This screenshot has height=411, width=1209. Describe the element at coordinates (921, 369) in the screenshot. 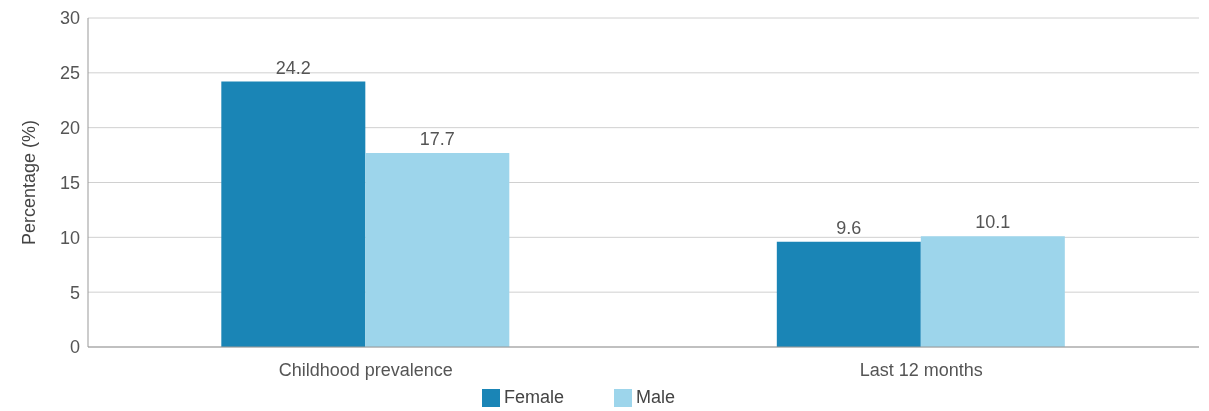

I see `x-tick-label: Last 12 months` at that location.